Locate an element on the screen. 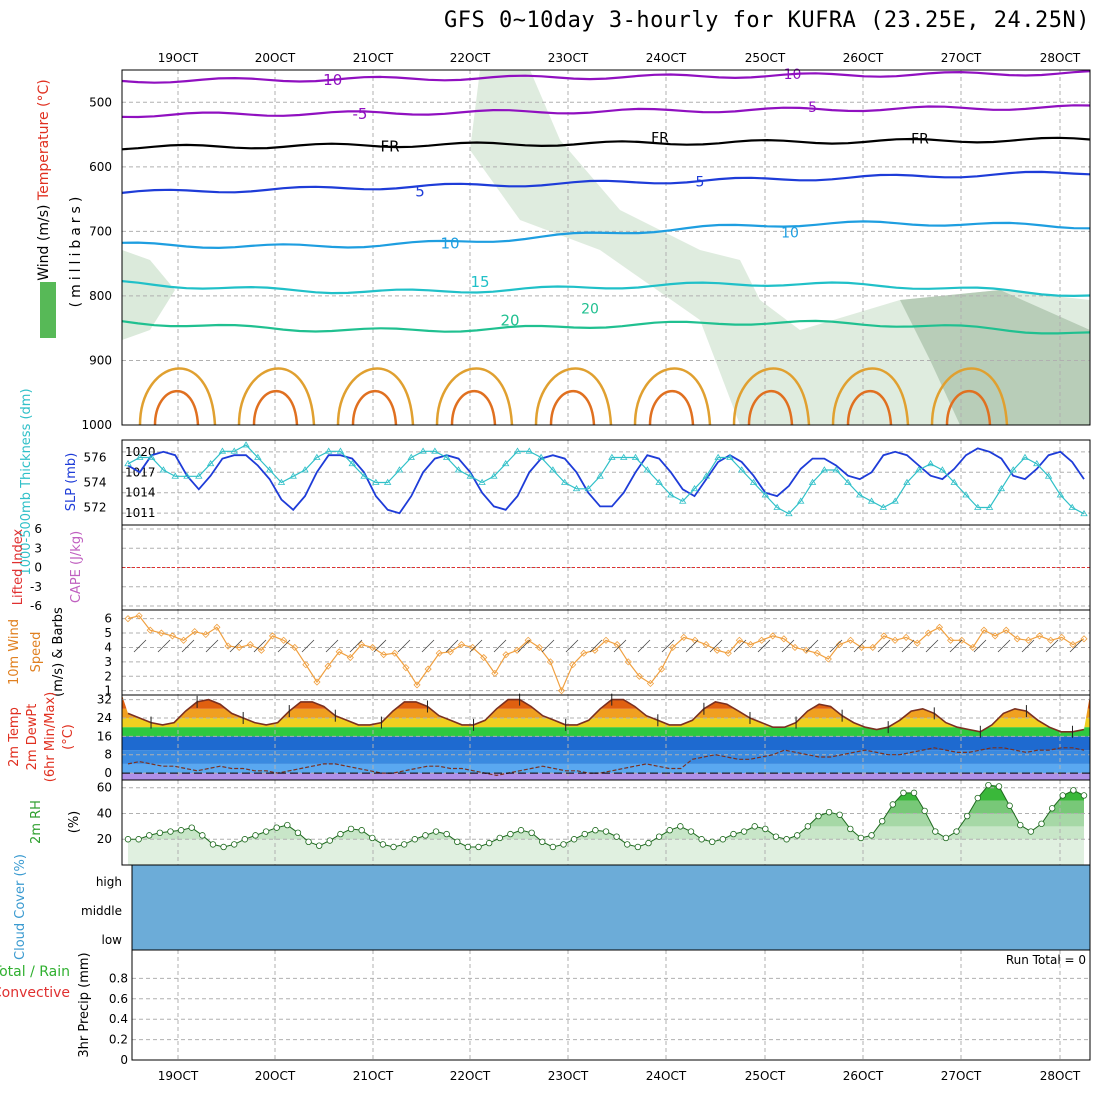  wind-tick: 6 is located at coordinates (108, 619).